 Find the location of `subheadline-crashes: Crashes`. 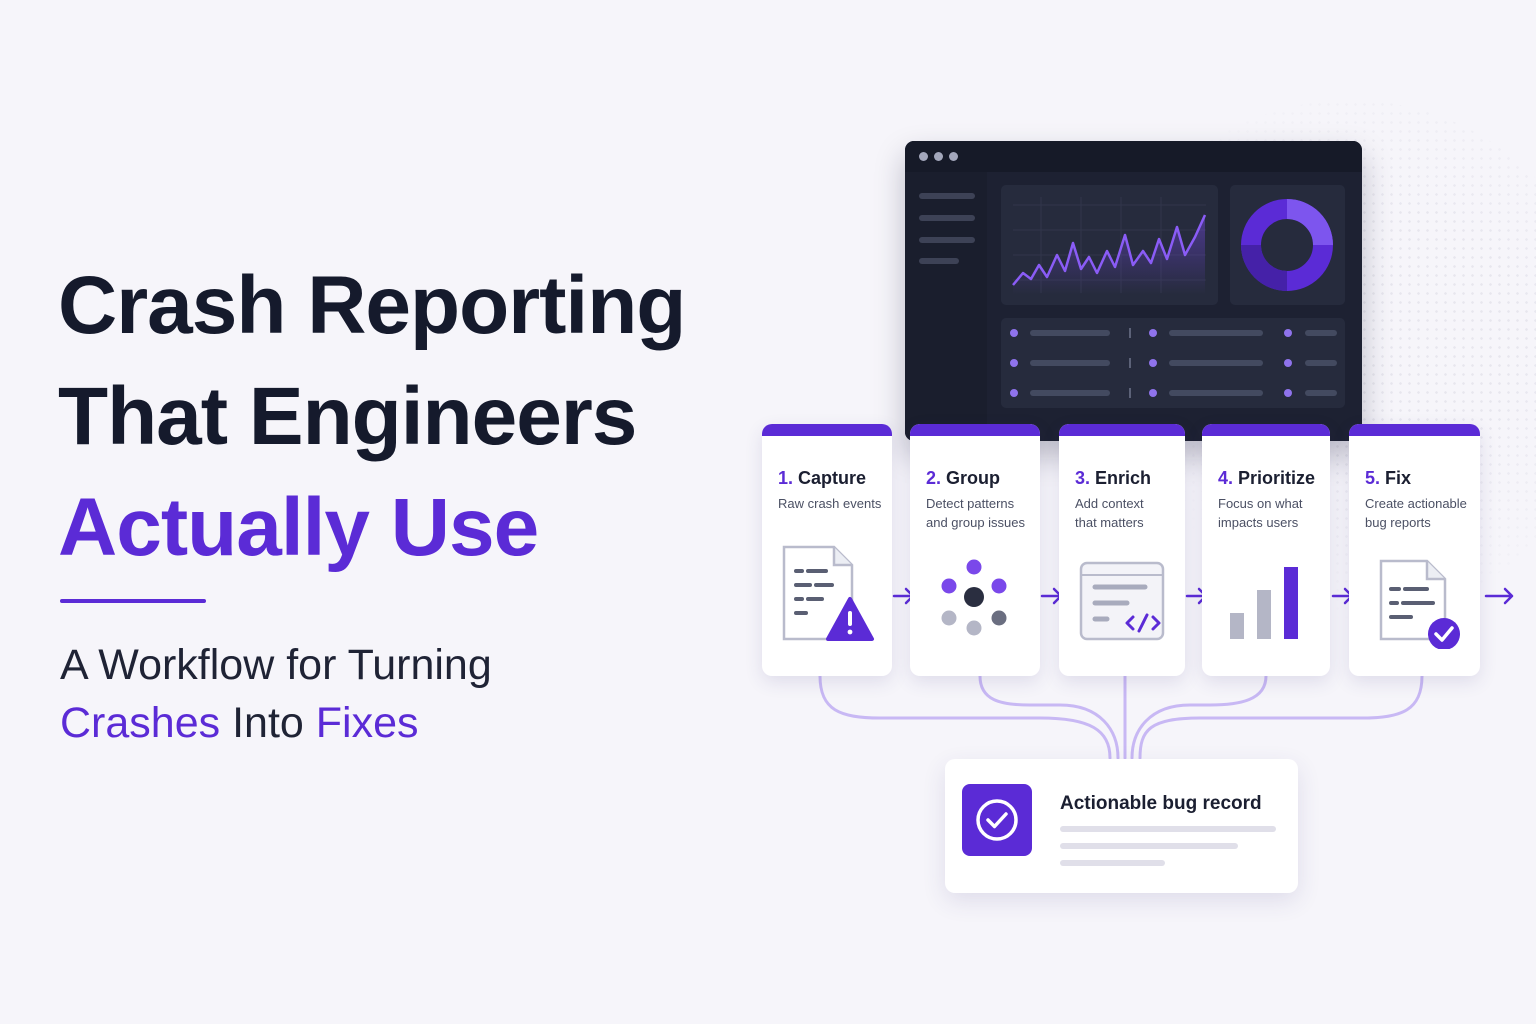

subheadline-crashes: Crashes is located at coordinates (140, 723).